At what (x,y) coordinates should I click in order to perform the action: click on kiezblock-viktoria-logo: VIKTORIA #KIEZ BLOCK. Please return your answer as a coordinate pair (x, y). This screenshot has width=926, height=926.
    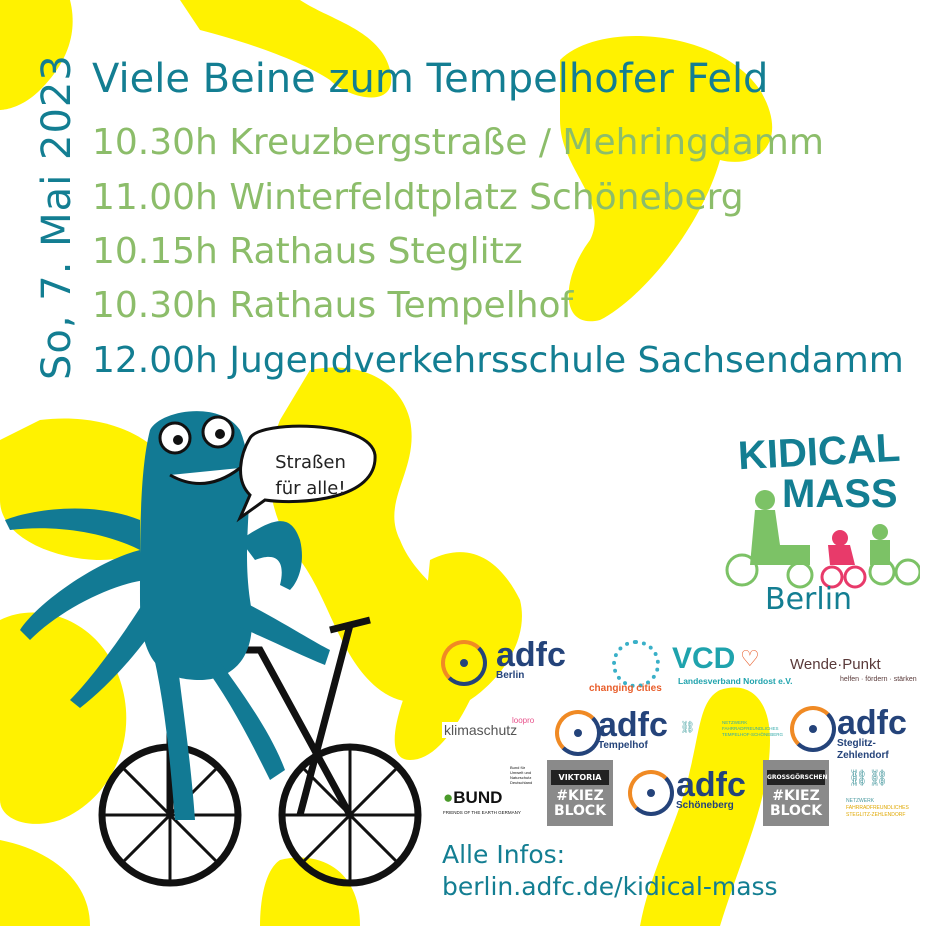
    Looking at the image, I should click on (580, 793).